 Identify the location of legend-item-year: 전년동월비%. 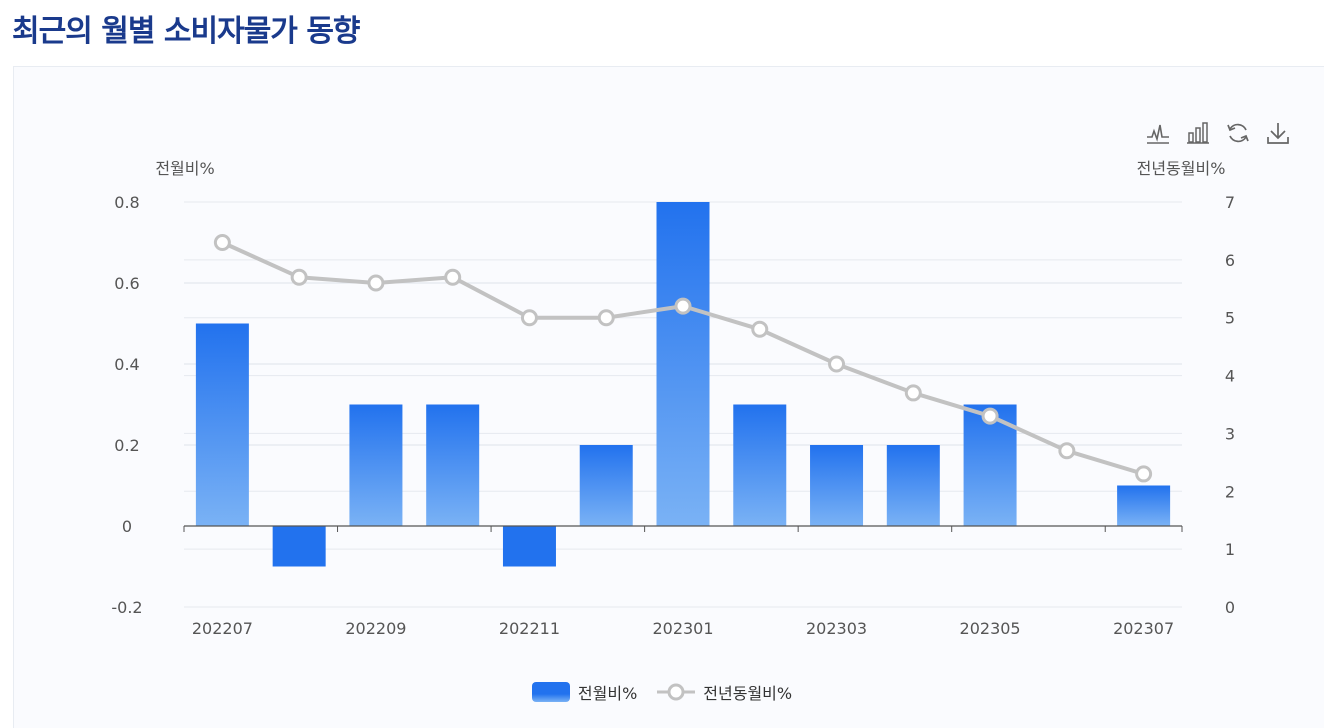
(724, 692).